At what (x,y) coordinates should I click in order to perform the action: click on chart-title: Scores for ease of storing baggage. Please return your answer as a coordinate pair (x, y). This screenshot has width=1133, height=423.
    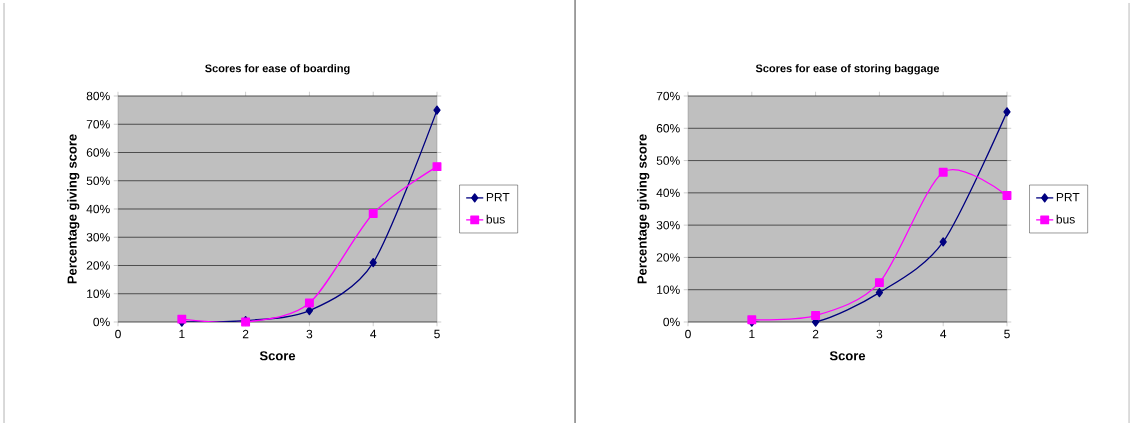
    Looking at the image, I should click on (847, 69).